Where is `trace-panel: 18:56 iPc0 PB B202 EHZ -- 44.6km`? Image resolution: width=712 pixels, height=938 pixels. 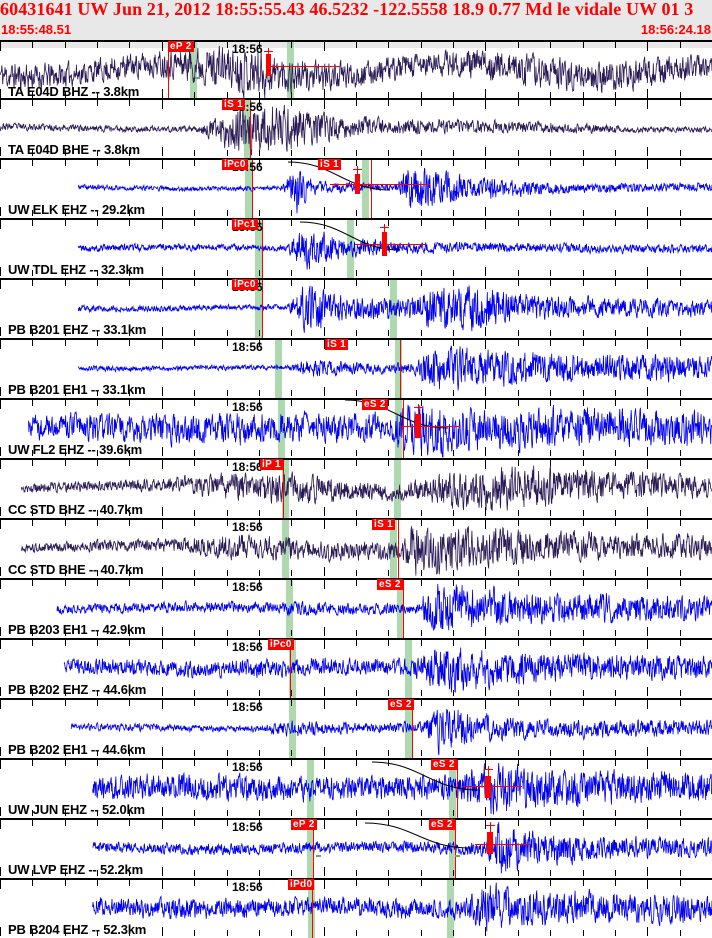
trace-panel: 18:56 iPc0 PB B202 EHZ -- 44.6km is located at coordinates (356, 668).